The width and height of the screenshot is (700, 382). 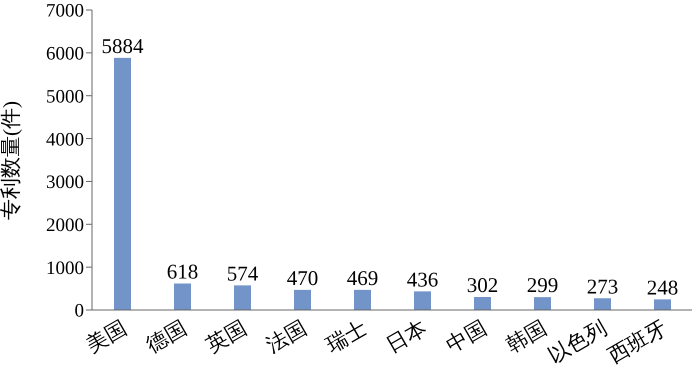 I want to click on y-tick-label: 3000, so click(x=65, y=183).